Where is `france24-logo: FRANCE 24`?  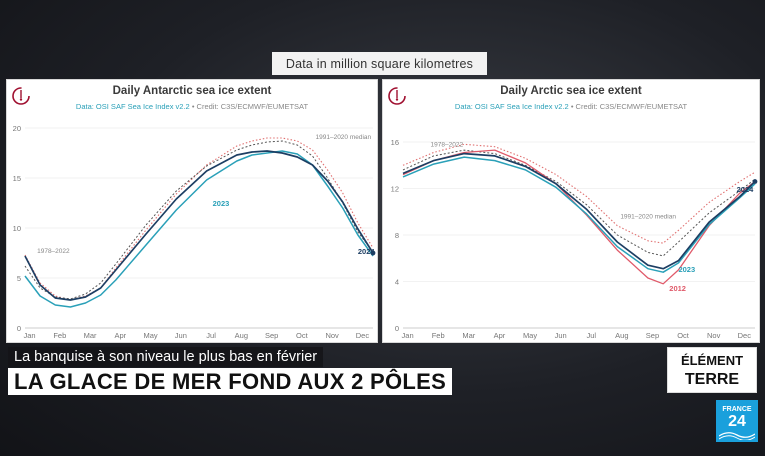
france24-logo: FRANCE 24 is located at coordinates (737, 421).